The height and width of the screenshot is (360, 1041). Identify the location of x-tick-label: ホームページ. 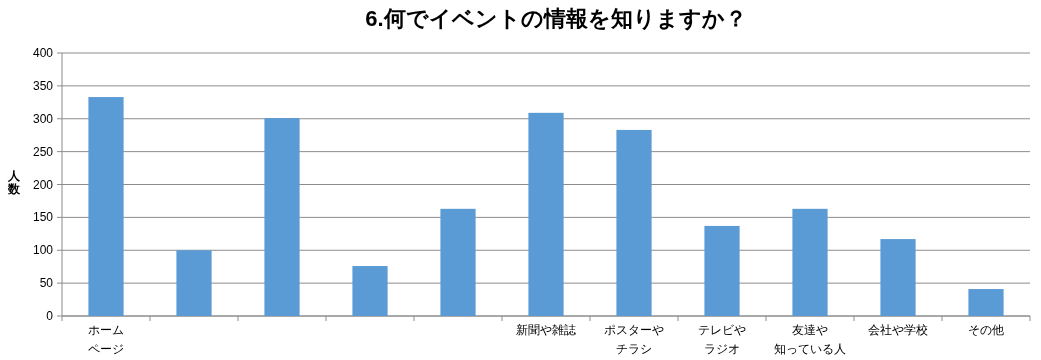
(106, 339).